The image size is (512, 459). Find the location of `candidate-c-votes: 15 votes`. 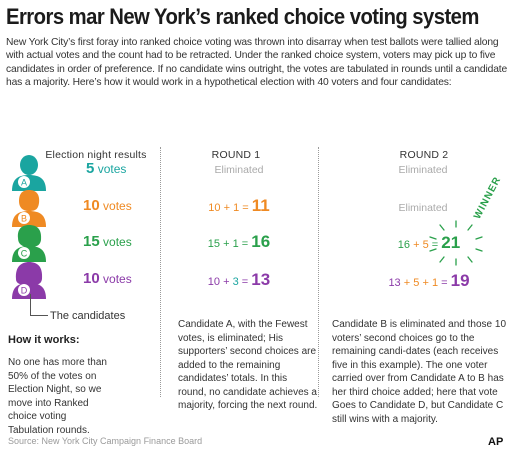

candidate-c-votes: 15 votes is located at coordinates (107, 241).